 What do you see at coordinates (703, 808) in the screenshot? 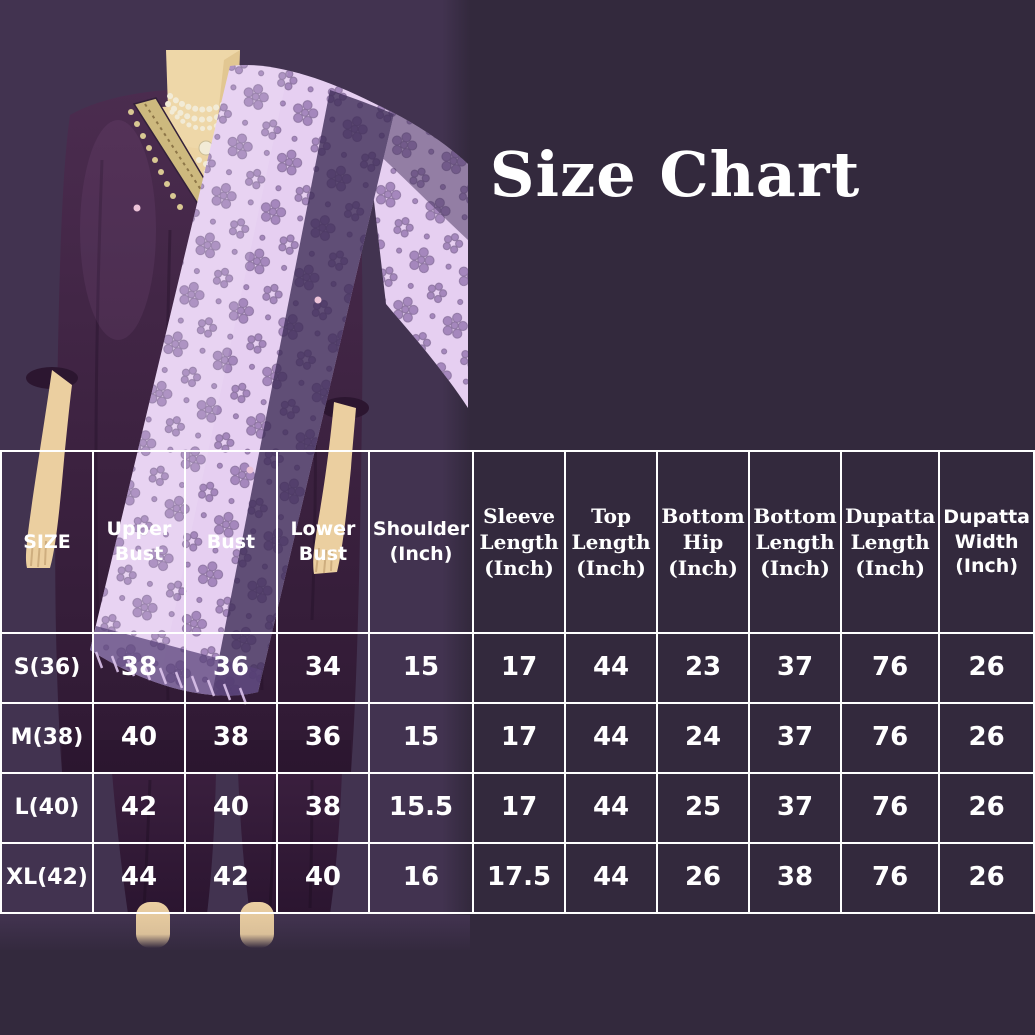
I see `table-cell: 25` at bounding box center [703, 808].